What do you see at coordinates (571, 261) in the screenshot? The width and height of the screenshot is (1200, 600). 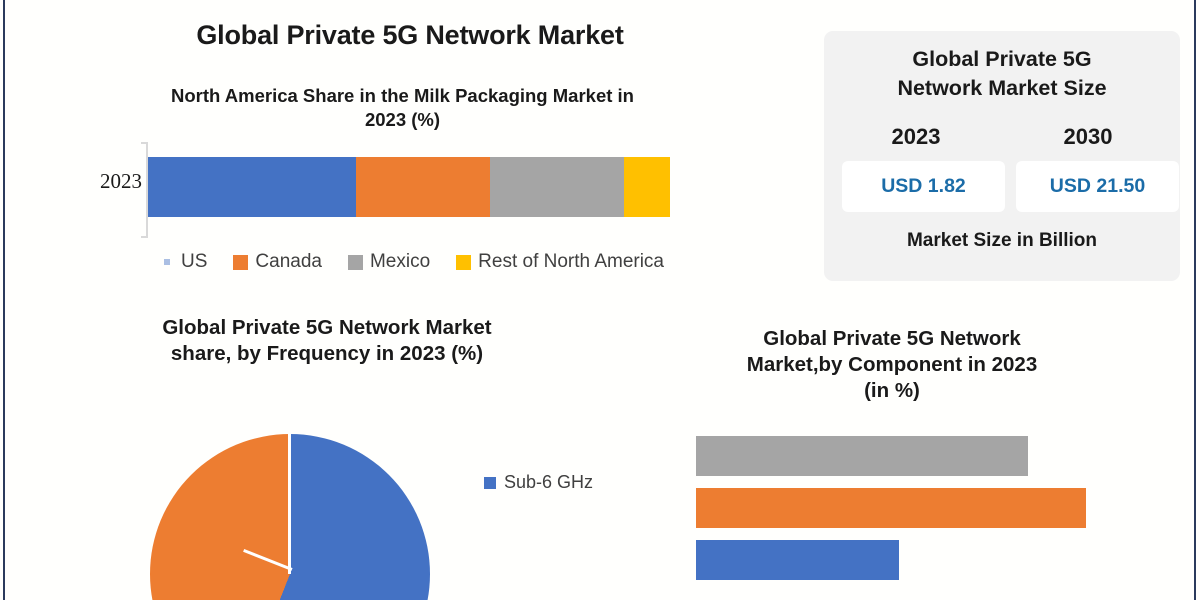 I see `north-america-legend-label-3: Rest of North America` at bounding box center [571, 261].